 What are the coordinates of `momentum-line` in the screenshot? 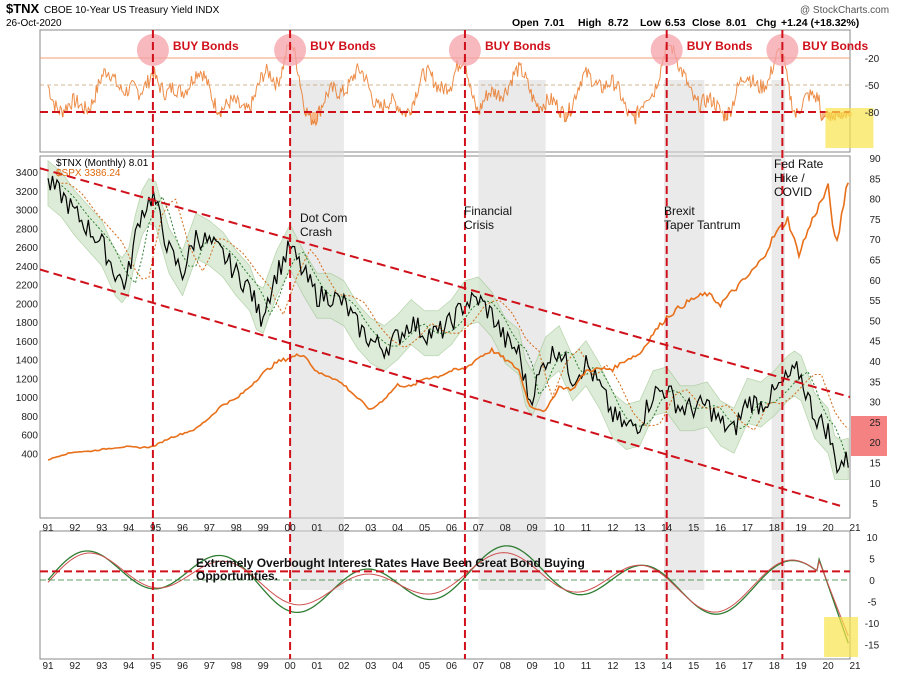 It's located at (448, 594).